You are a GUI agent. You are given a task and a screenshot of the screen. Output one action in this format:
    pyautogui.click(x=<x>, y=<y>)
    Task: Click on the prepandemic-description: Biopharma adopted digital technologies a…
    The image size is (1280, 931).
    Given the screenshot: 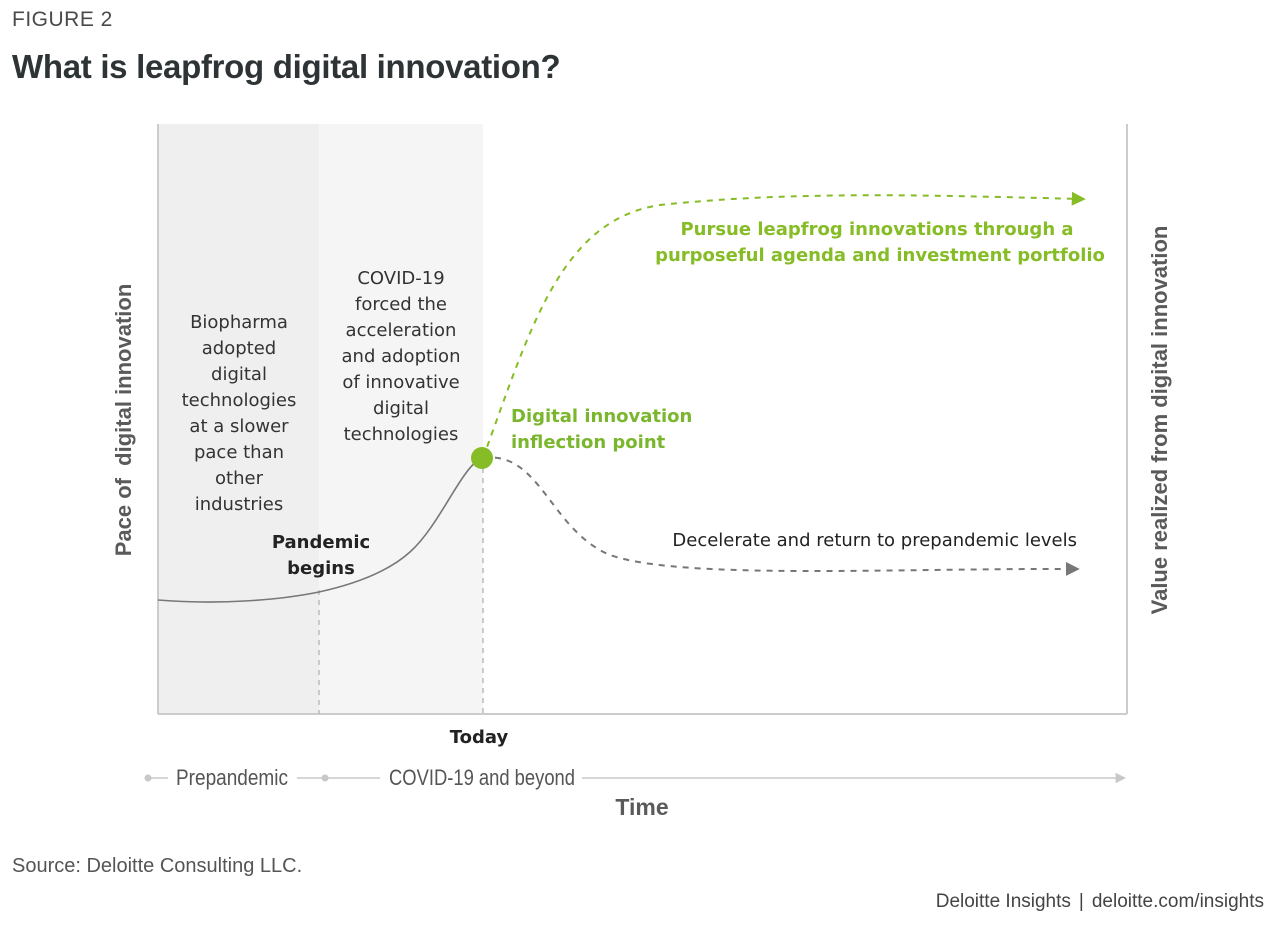 What is the action you would take?
    pyautogui.click(x=239, y=413)
    